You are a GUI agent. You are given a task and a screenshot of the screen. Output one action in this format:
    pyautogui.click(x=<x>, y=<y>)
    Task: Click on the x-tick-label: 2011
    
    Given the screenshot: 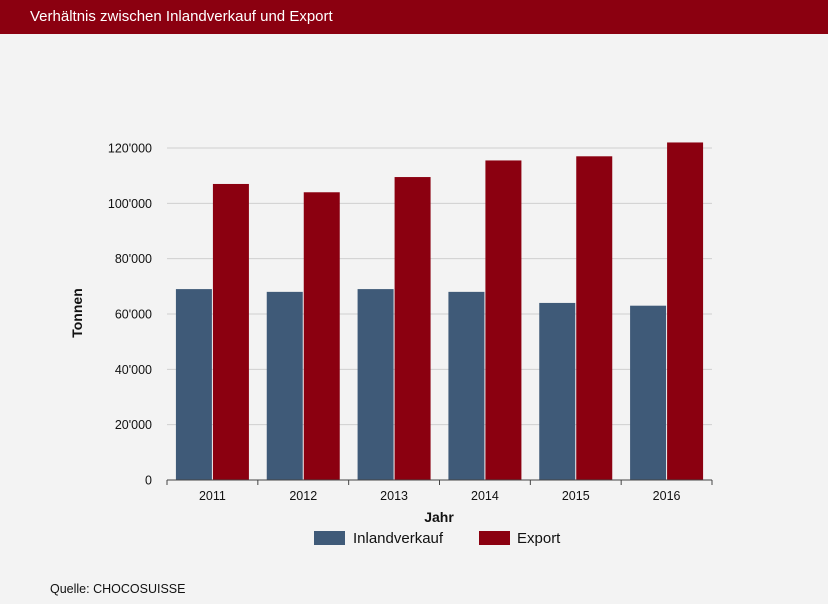 What is the action you would take?
    pyautogui.click(x=212, y=496)
    